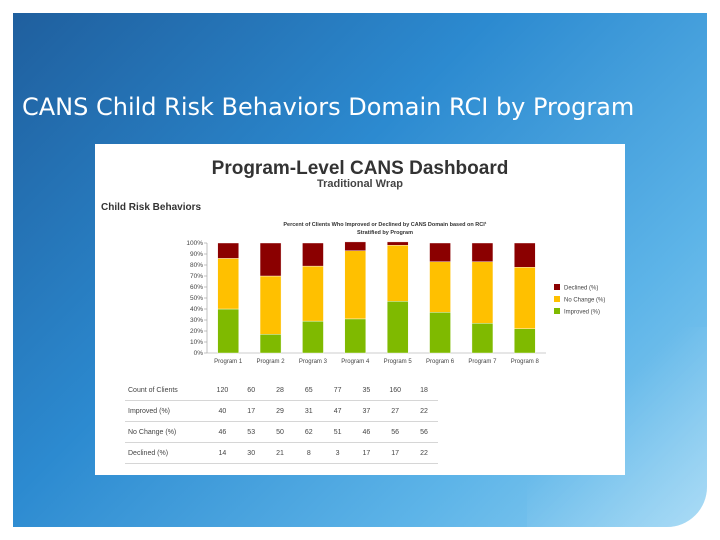 Image resolution: width=720 pixels, height=540 pixels. What do you see at coordinates (196, 276) in the screenshot?
I see `y-tick-label: 70%` at bounding box center [196, 276].